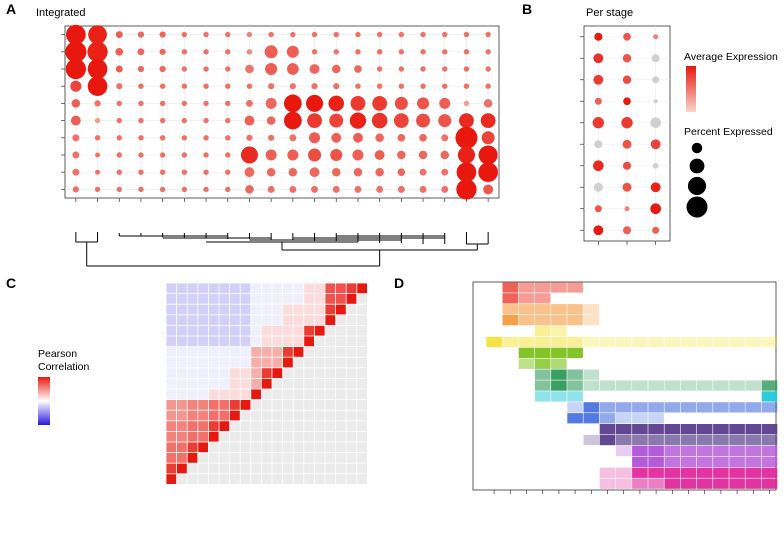 This screenshot has width=784, height=534. I want to click on legend-corr-title-1: Pearson, so click(57, 354).